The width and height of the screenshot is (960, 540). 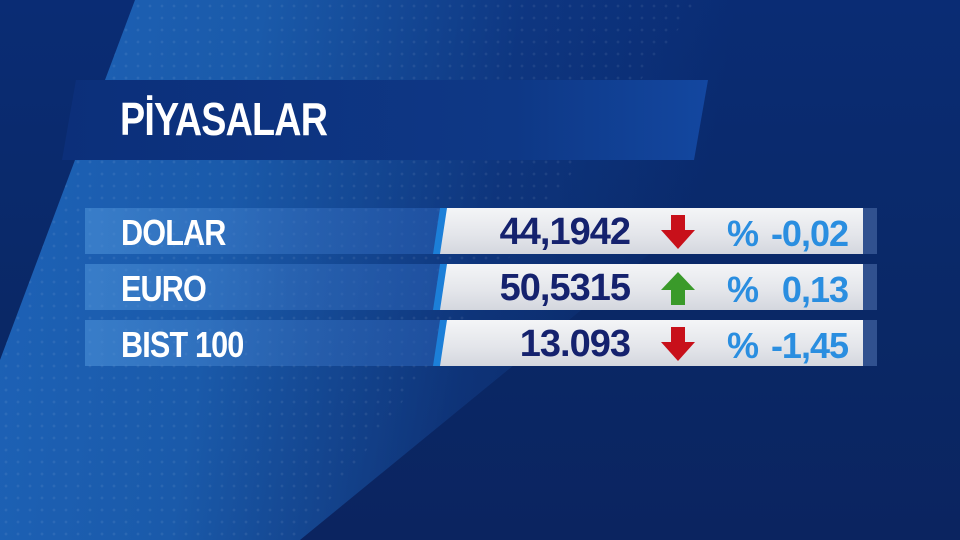 I want to click on instrument-value: 50,5315, so click(x=565, y=288).